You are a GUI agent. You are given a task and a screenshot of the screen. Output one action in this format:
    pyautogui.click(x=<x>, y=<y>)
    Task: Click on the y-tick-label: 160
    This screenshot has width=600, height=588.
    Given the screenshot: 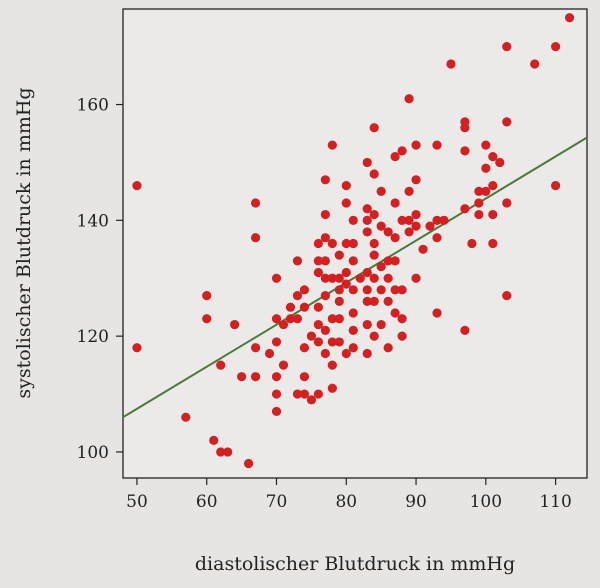 What is the action you would take?
    pyautogui.click(x=93, y=106)
    